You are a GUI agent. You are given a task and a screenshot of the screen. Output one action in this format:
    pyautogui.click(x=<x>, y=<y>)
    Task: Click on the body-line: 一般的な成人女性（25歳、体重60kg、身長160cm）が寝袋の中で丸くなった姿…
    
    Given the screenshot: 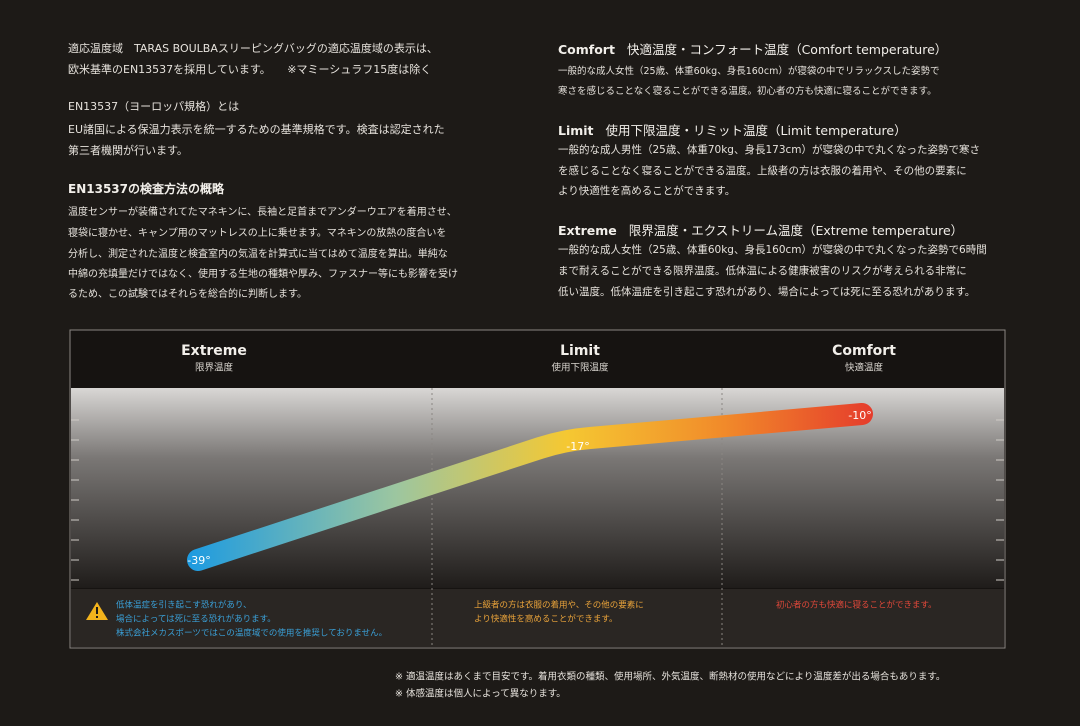 What is the action you would take?
    pyautogui.click(x=772, y=250)
    